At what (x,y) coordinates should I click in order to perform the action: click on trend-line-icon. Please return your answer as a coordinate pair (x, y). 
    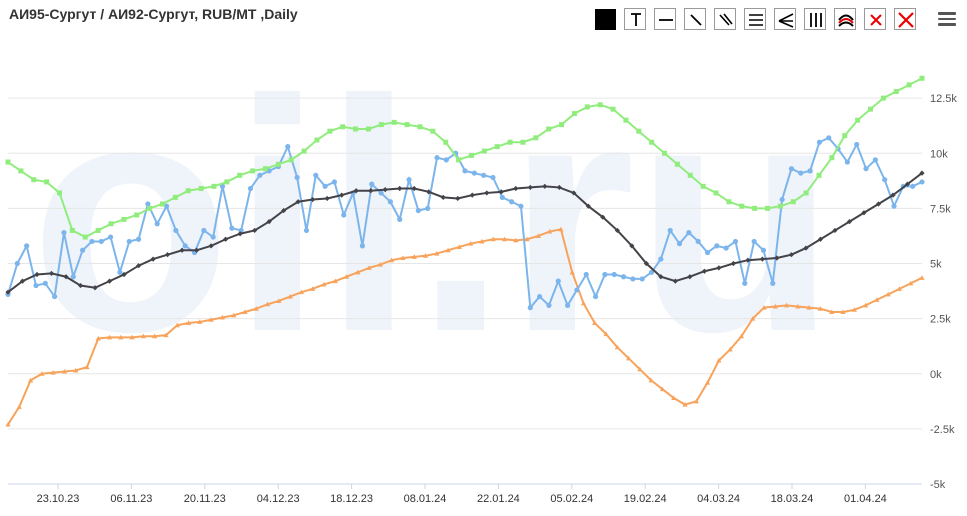
    Looking at the image, I should click on (695, 19).